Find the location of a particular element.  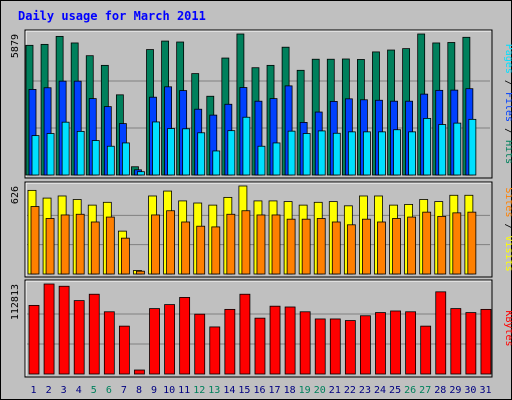

x-tick-label-5: 5 is located at coordinates (94, 390).